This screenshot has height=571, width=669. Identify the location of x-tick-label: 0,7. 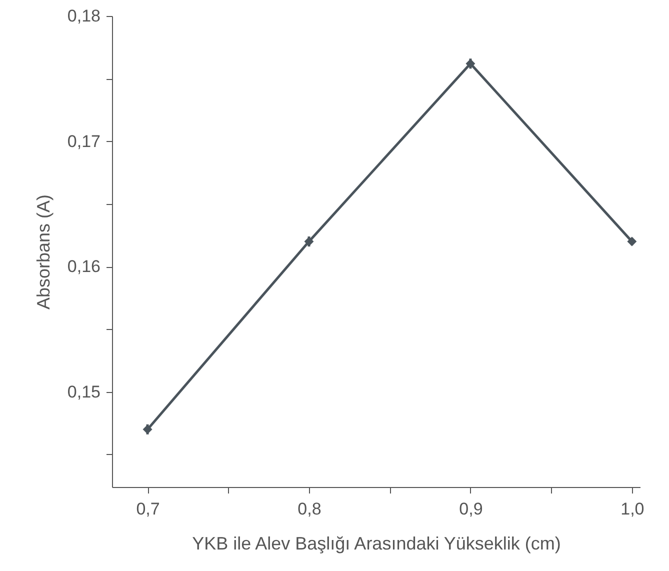
(148, 509).